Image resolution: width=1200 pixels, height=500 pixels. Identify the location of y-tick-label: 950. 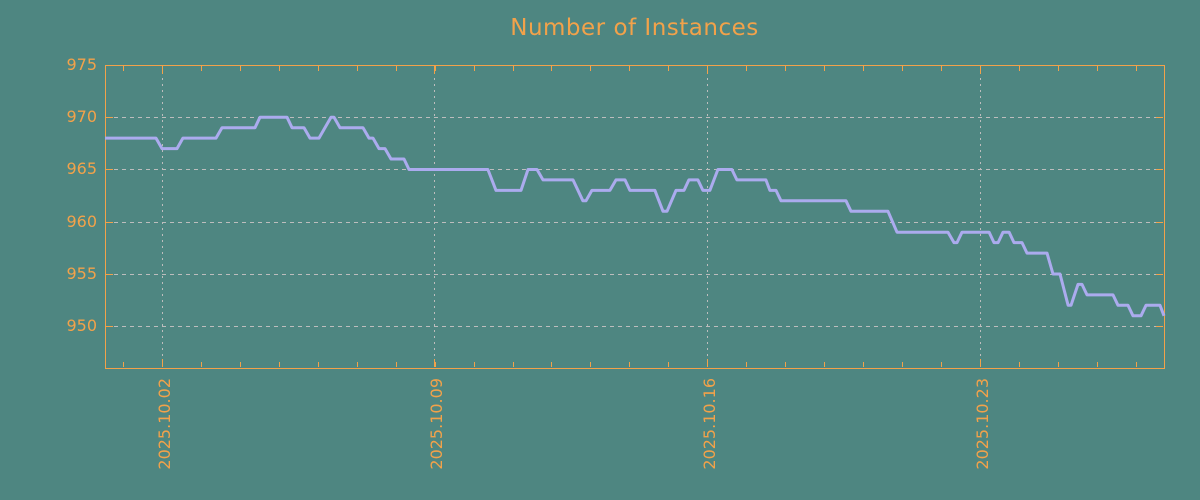
(81, 326).